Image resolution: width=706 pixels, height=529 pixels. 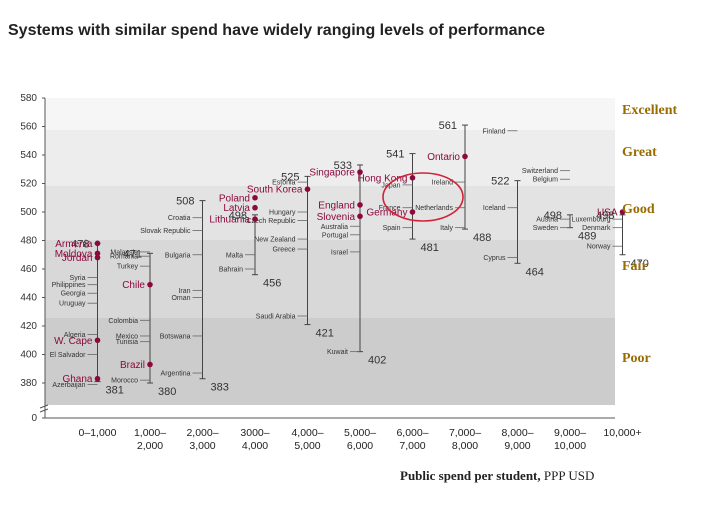 What do you see at coordinates (340, 252) in the screenshot?
I see `country-label: Israel` at bounding box center [340, 252].